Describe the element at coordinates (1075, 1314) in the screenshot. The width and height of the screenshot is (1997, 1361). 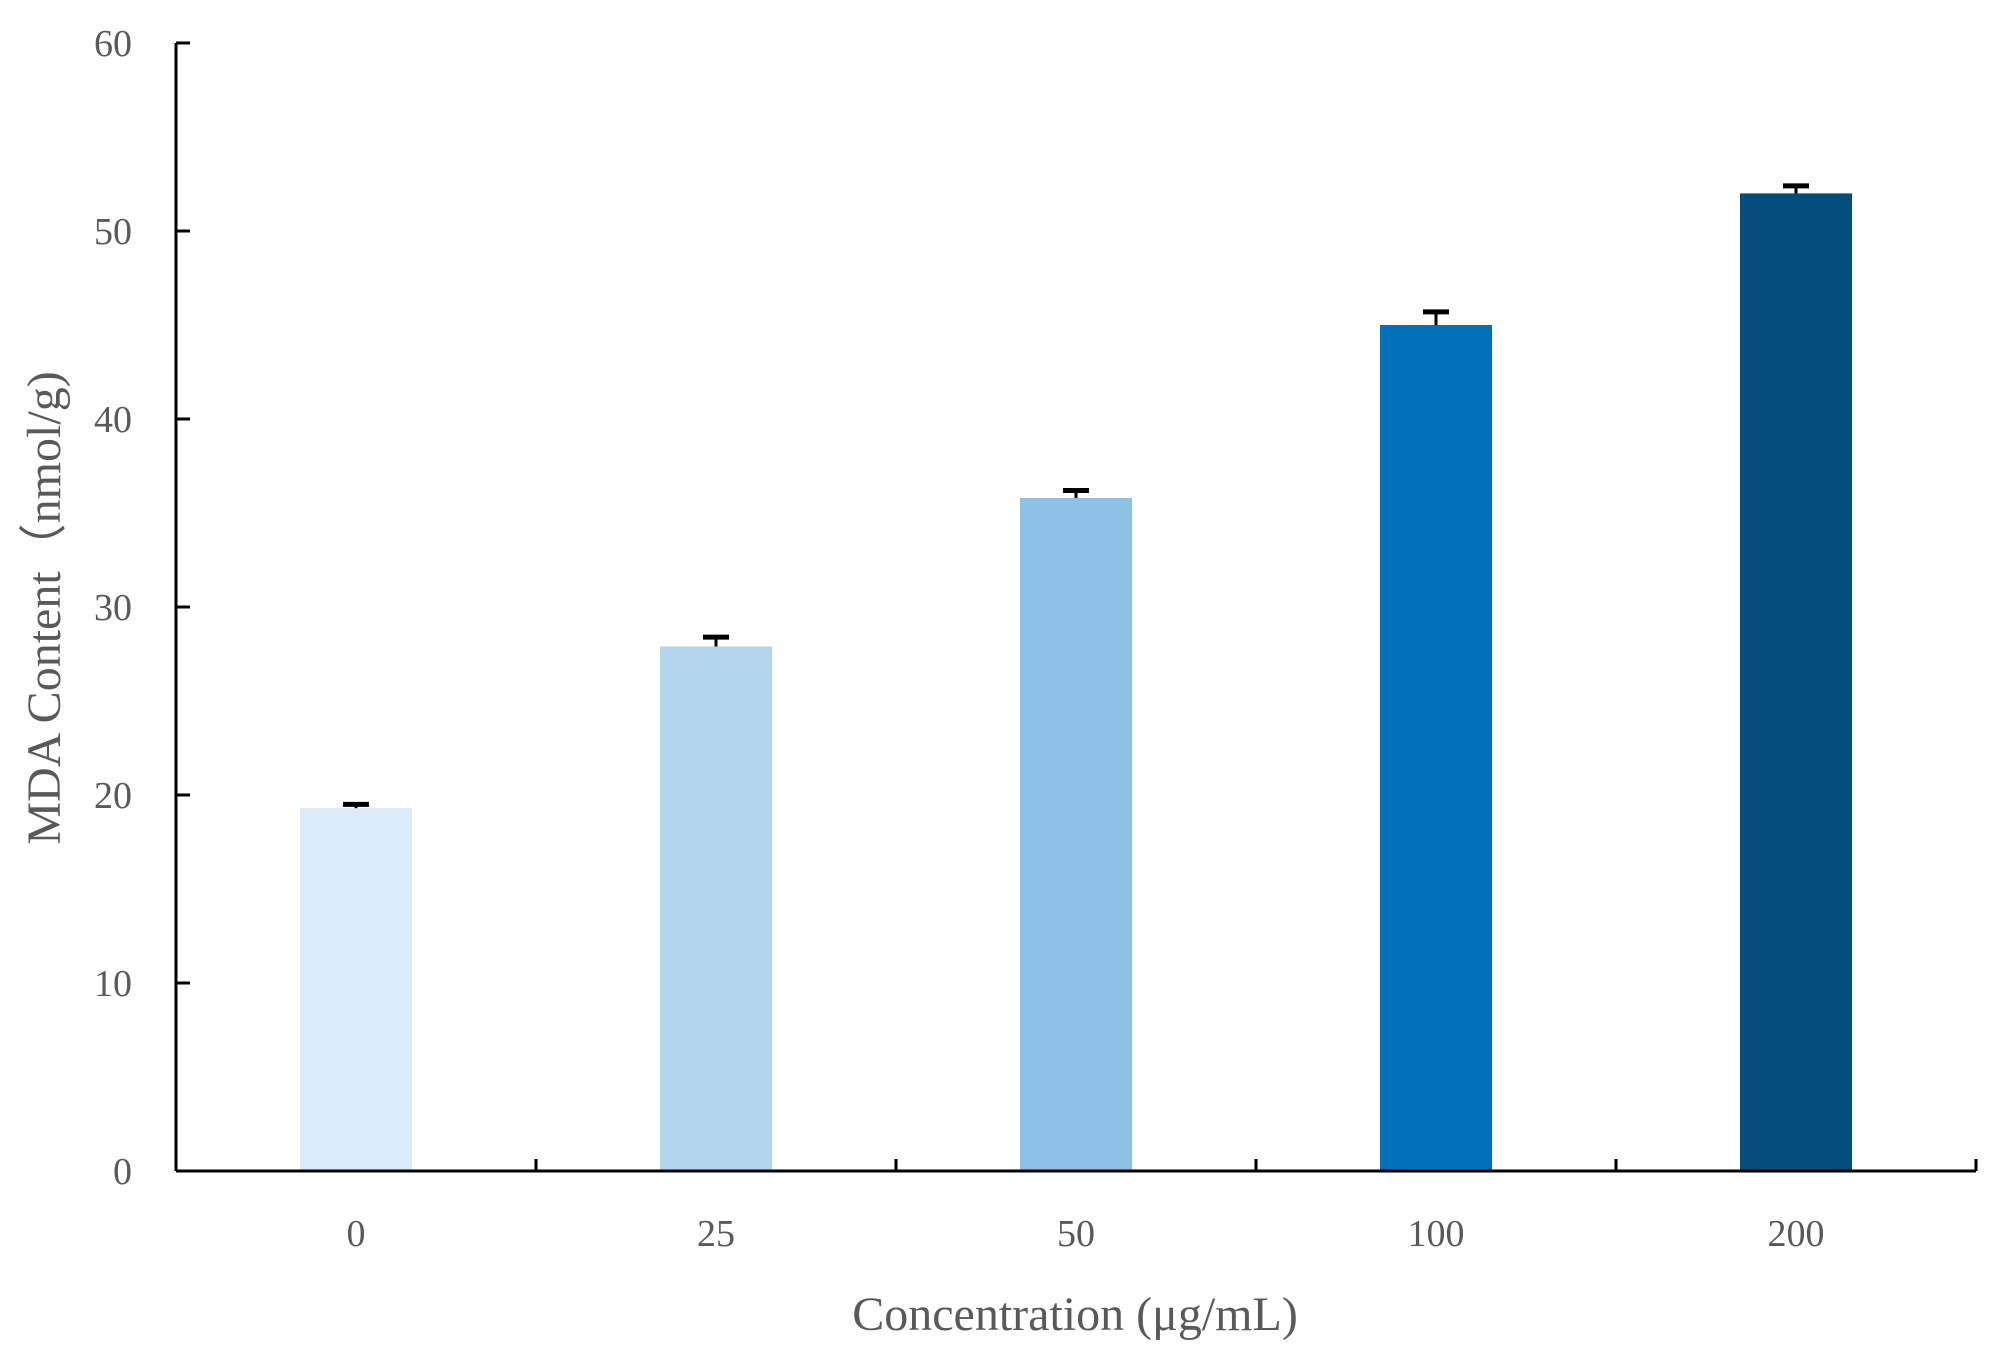
I see `x-axis-title: Concentration (μg/mL)` at that location.